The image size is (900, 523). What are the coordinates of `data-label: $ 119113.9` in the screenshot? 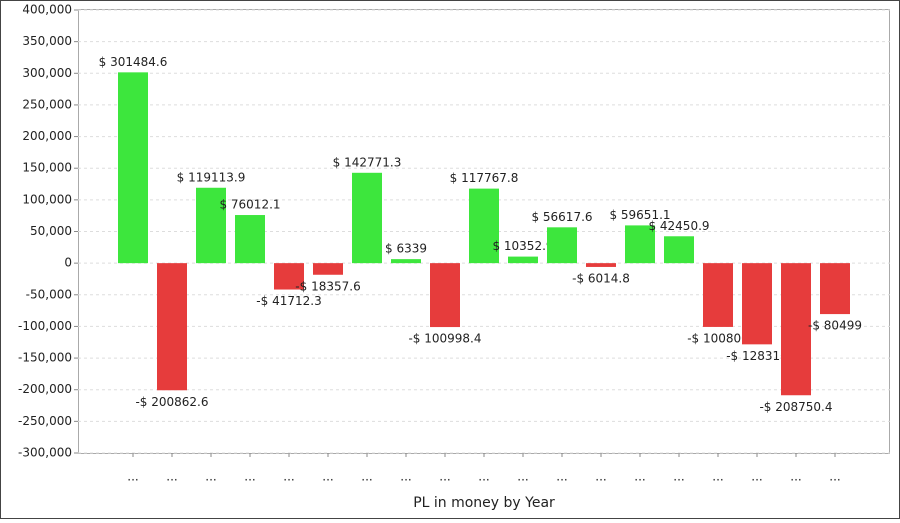 It's located at (211, 177).